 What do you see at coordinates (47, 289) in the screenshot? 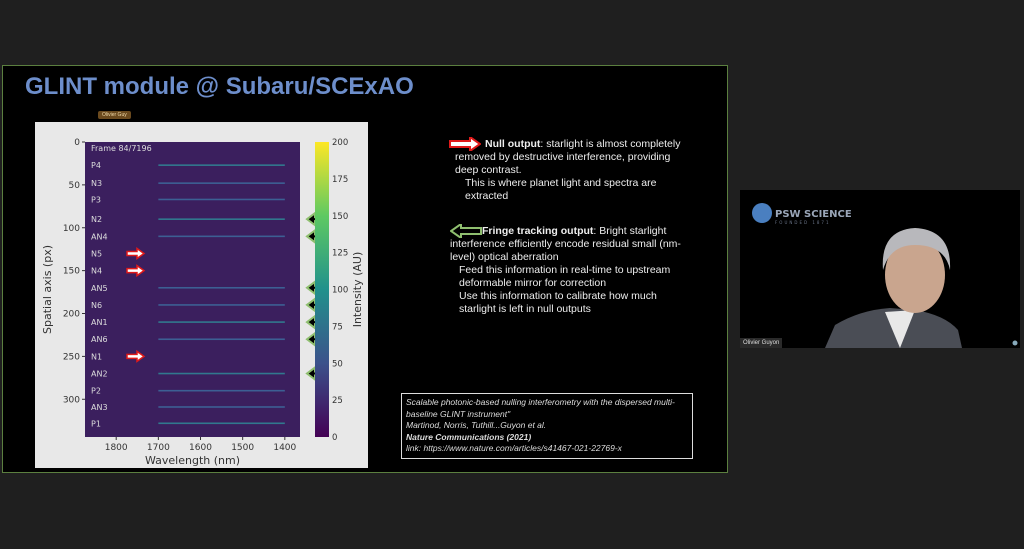
I see `y-axis-label: Spatial axis (px)` at bounding box center [47, 289].